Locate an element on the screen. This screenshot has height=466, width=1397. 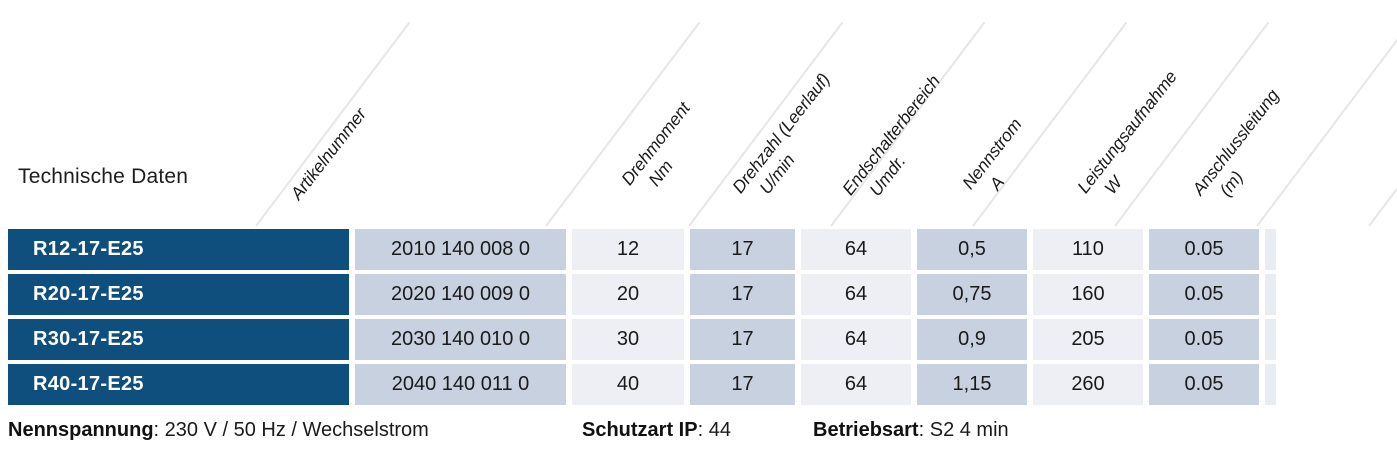
nennstrom-cell: 0,75 is located at coordinates (972, 294).